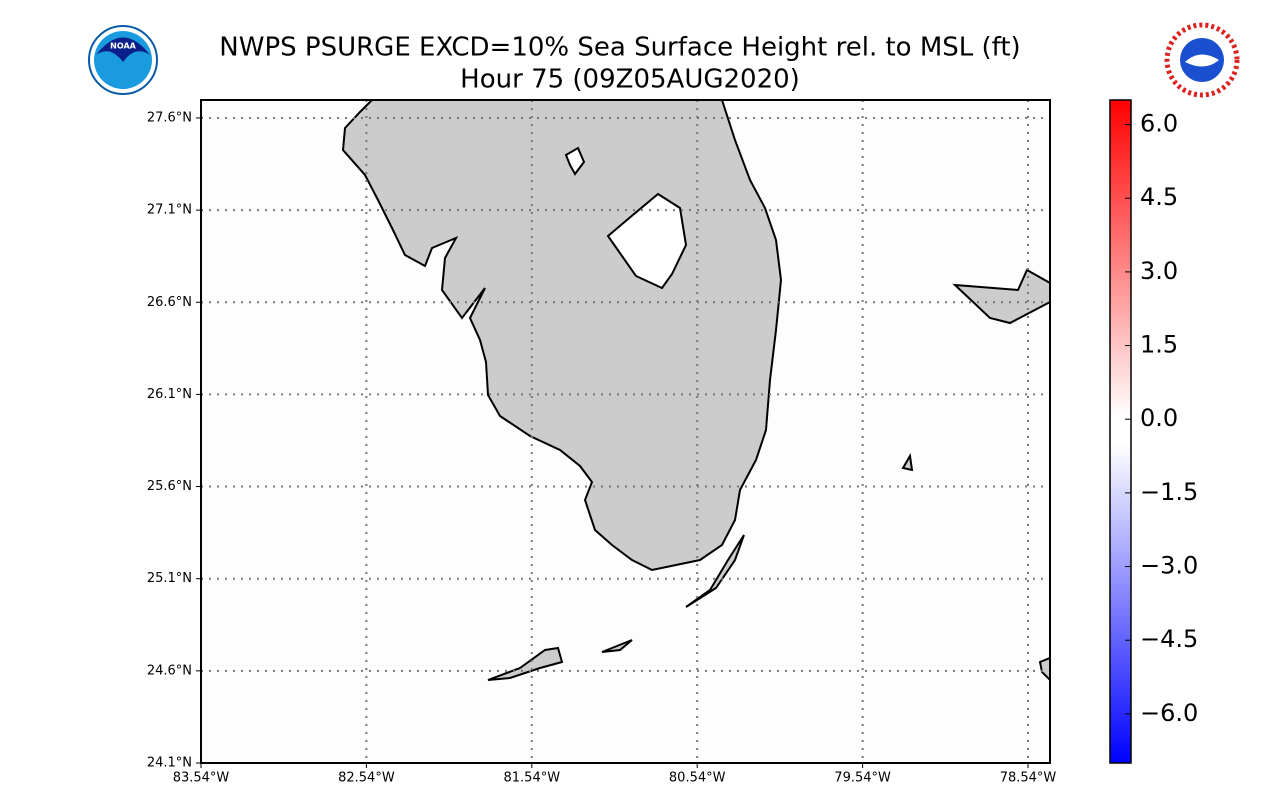 This screenshot has width=1277, height=800. Describe the element at coordinates (201, 778) in the screenshot. I see `lon-label: 83.54°W` at that location.